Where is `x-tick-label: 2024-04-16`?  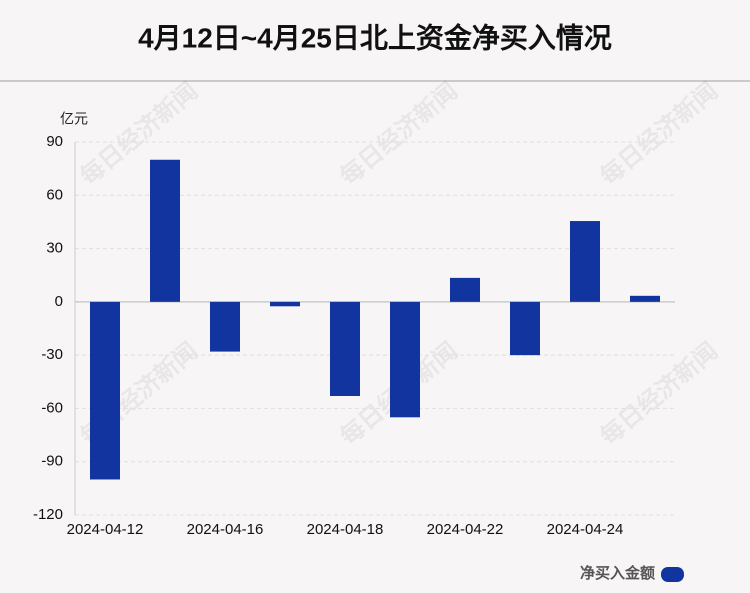 x-tick-label: 2024-04-16 is located at coordinates (225, 529).